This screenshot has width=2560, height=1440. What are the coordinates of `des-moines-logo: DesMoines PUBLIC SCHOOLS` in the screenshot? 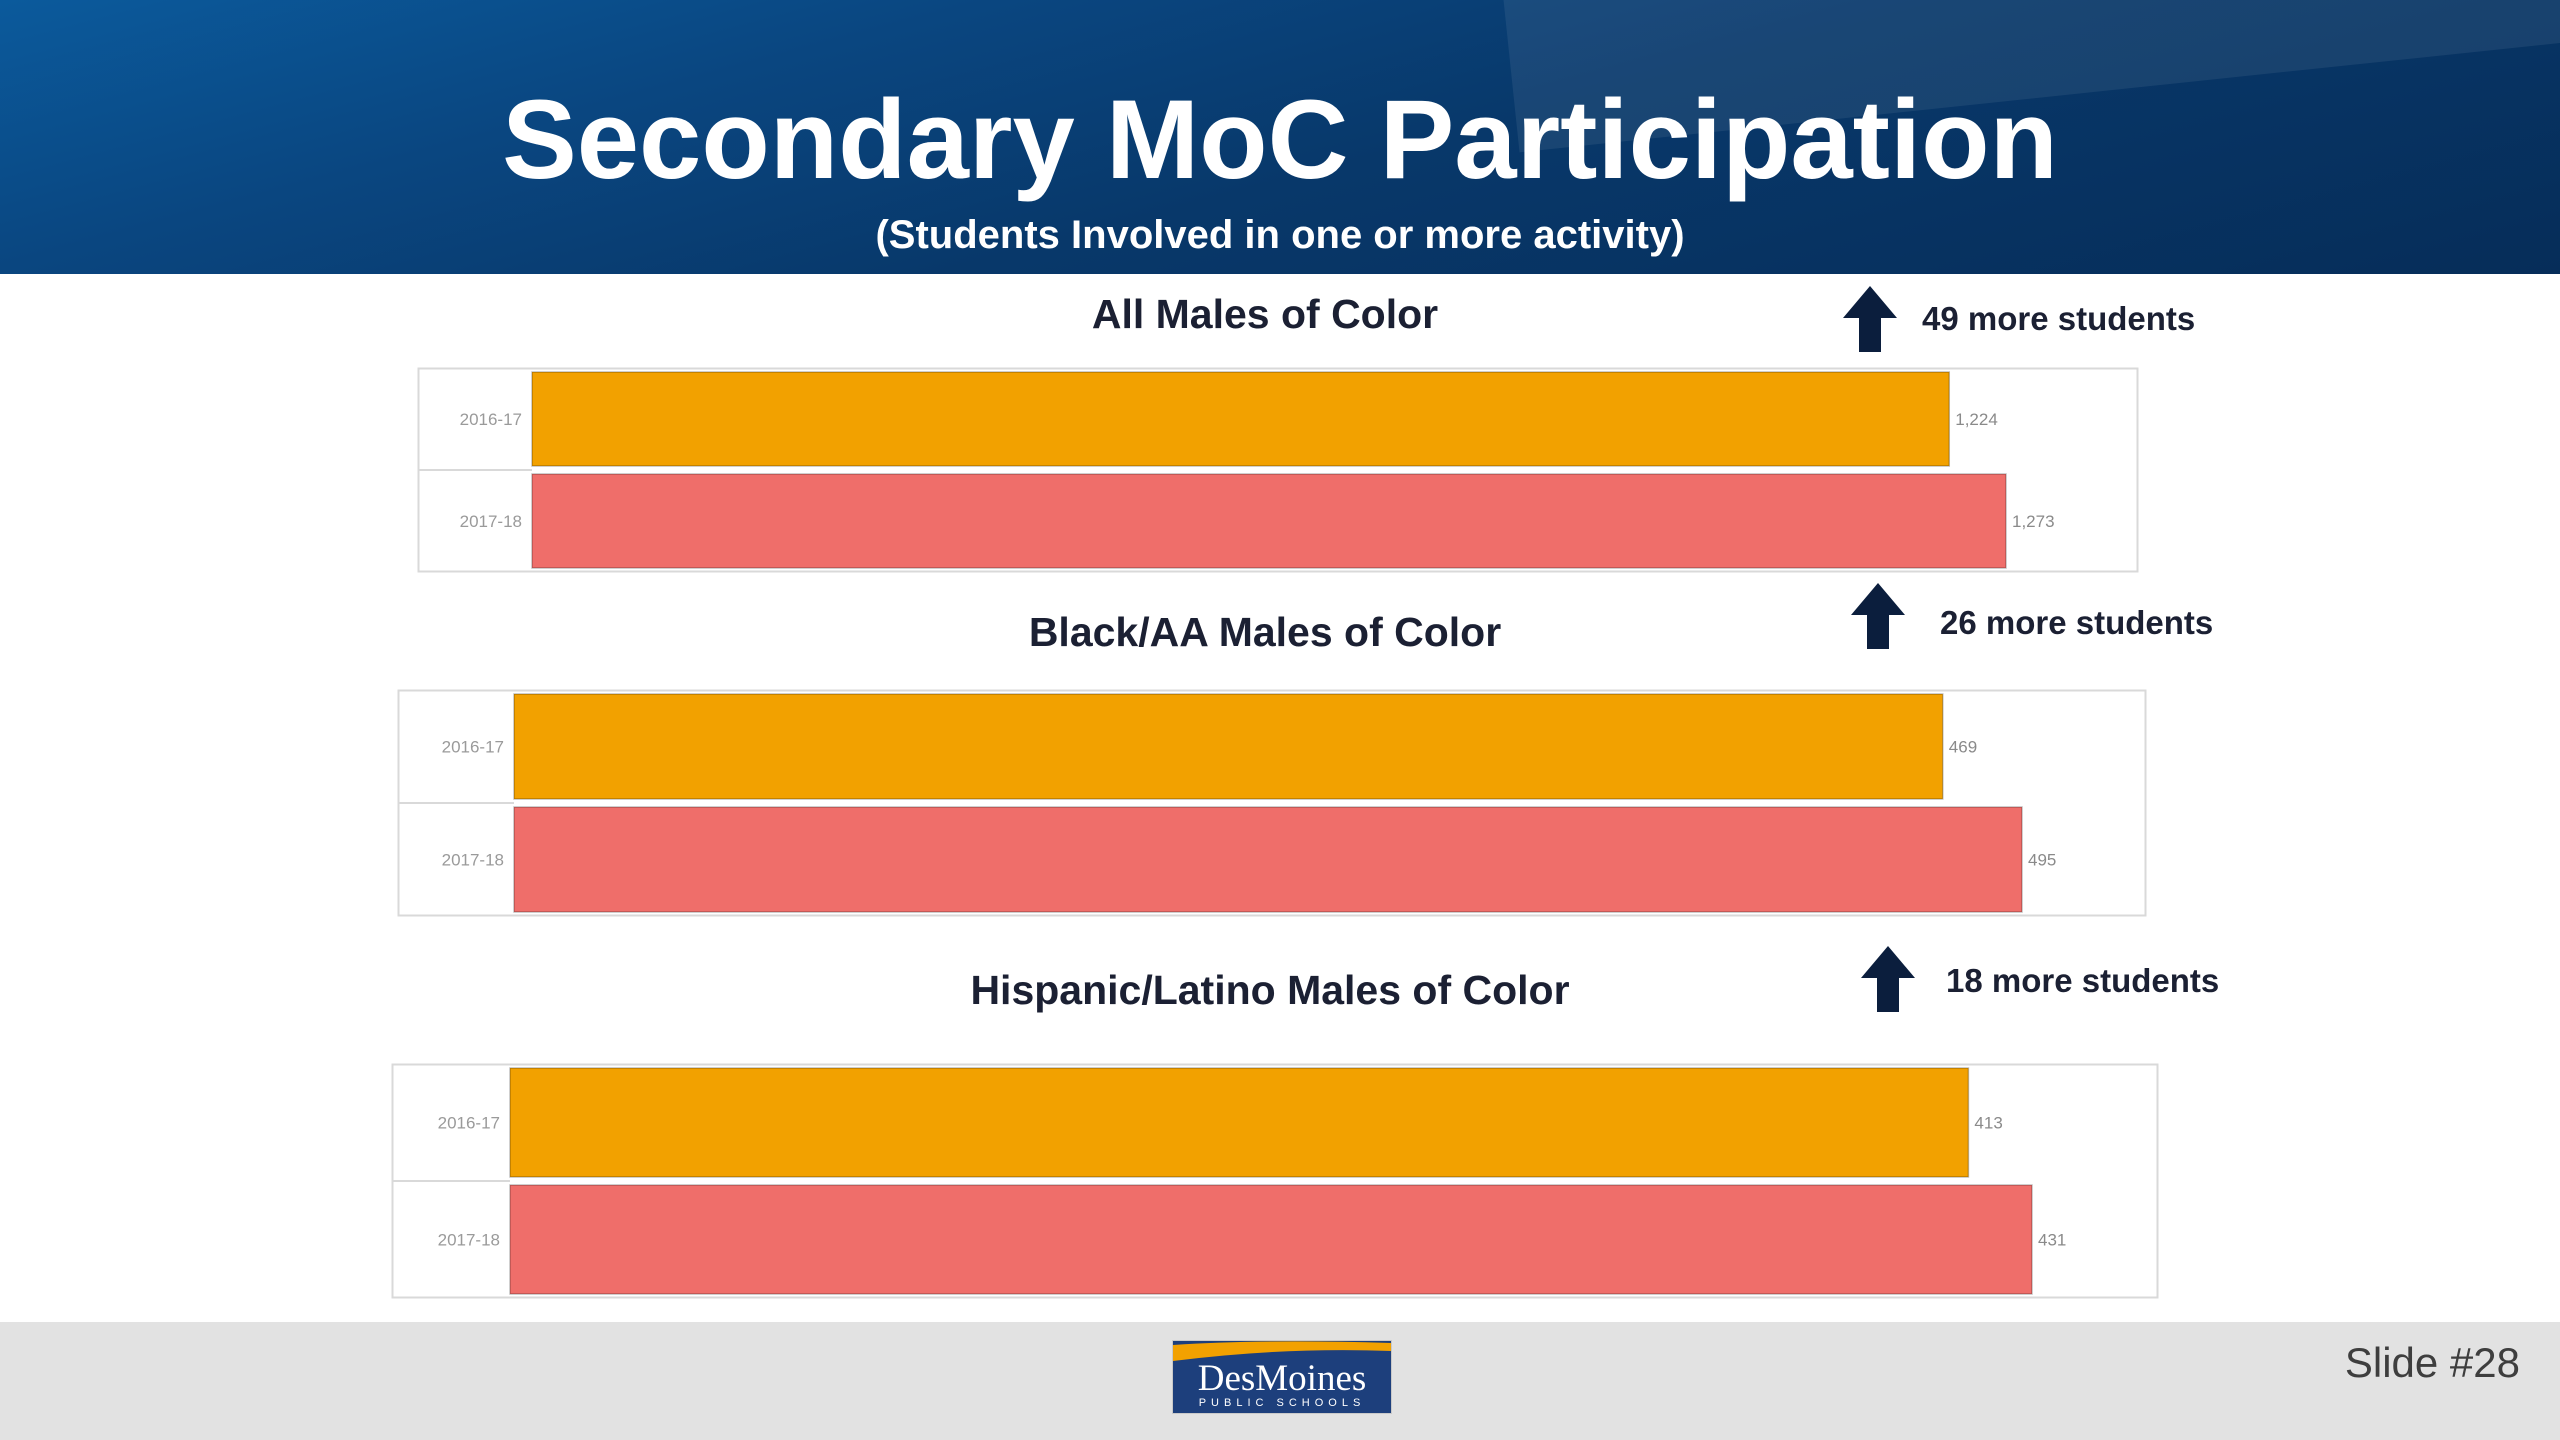 It's located at (1282, 1377).